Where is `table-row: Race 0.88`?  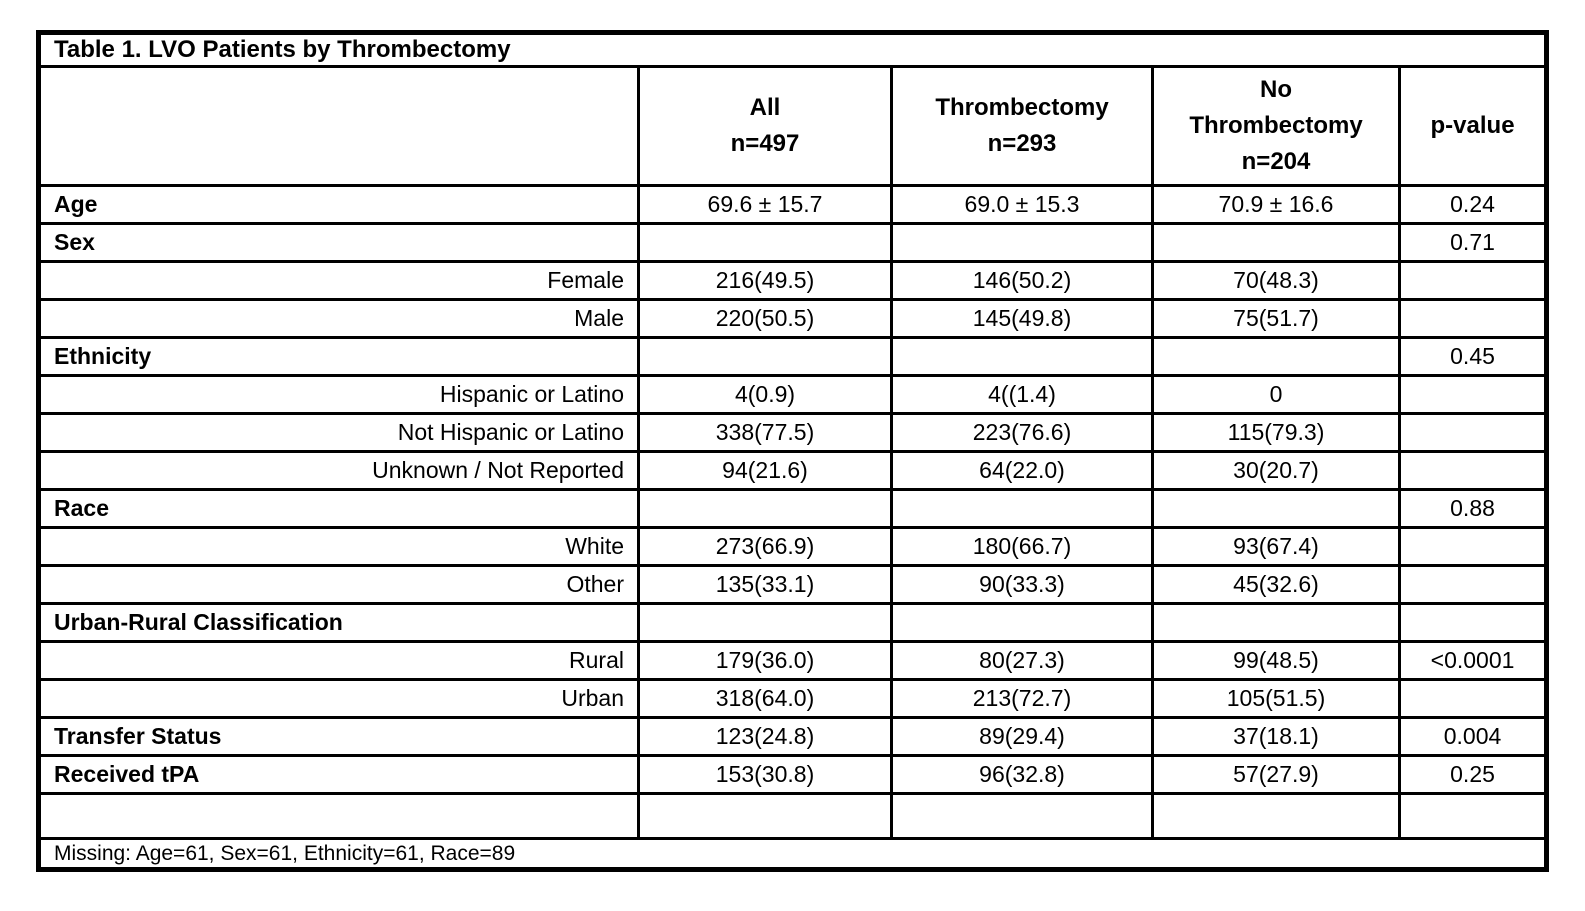 table-row: Race 0.88 is located at coordinates (793, 508).